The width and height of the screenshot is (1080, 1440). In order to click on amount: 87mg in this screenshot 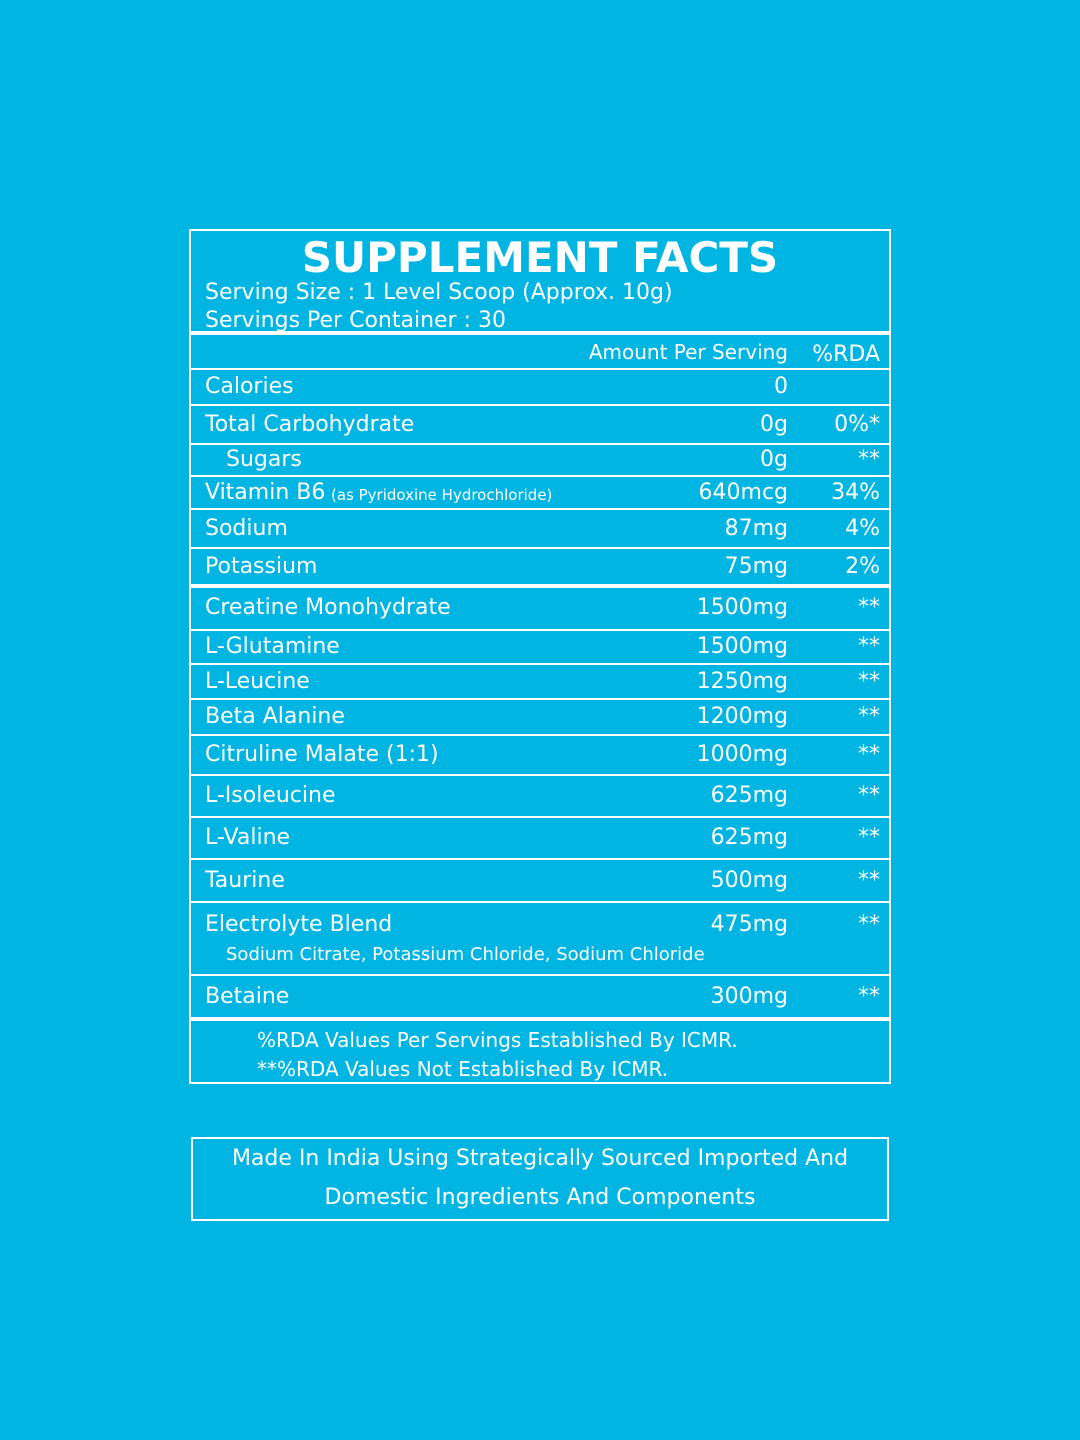, I will do `click(756, 528)`.